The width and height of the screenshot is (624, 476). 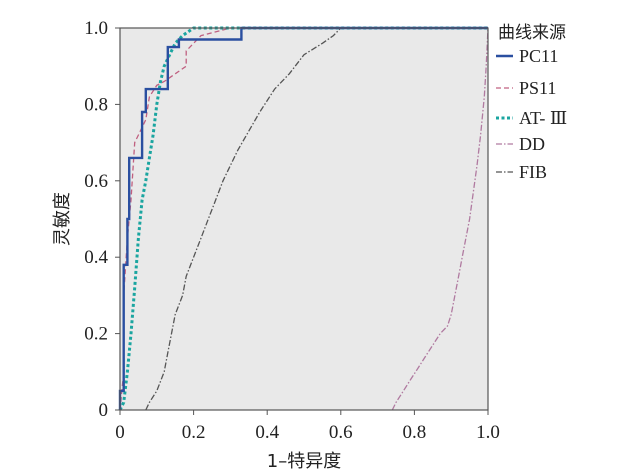 What do you see at coordinates (488, 432) in the screenshot?
I see `x-tick-label: 1.0` at bounding box center [488, 432].